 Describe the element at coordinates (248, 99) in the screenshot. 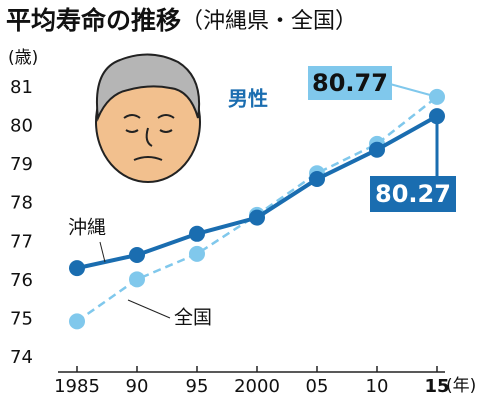

I see `annotation: 男性` at that location.